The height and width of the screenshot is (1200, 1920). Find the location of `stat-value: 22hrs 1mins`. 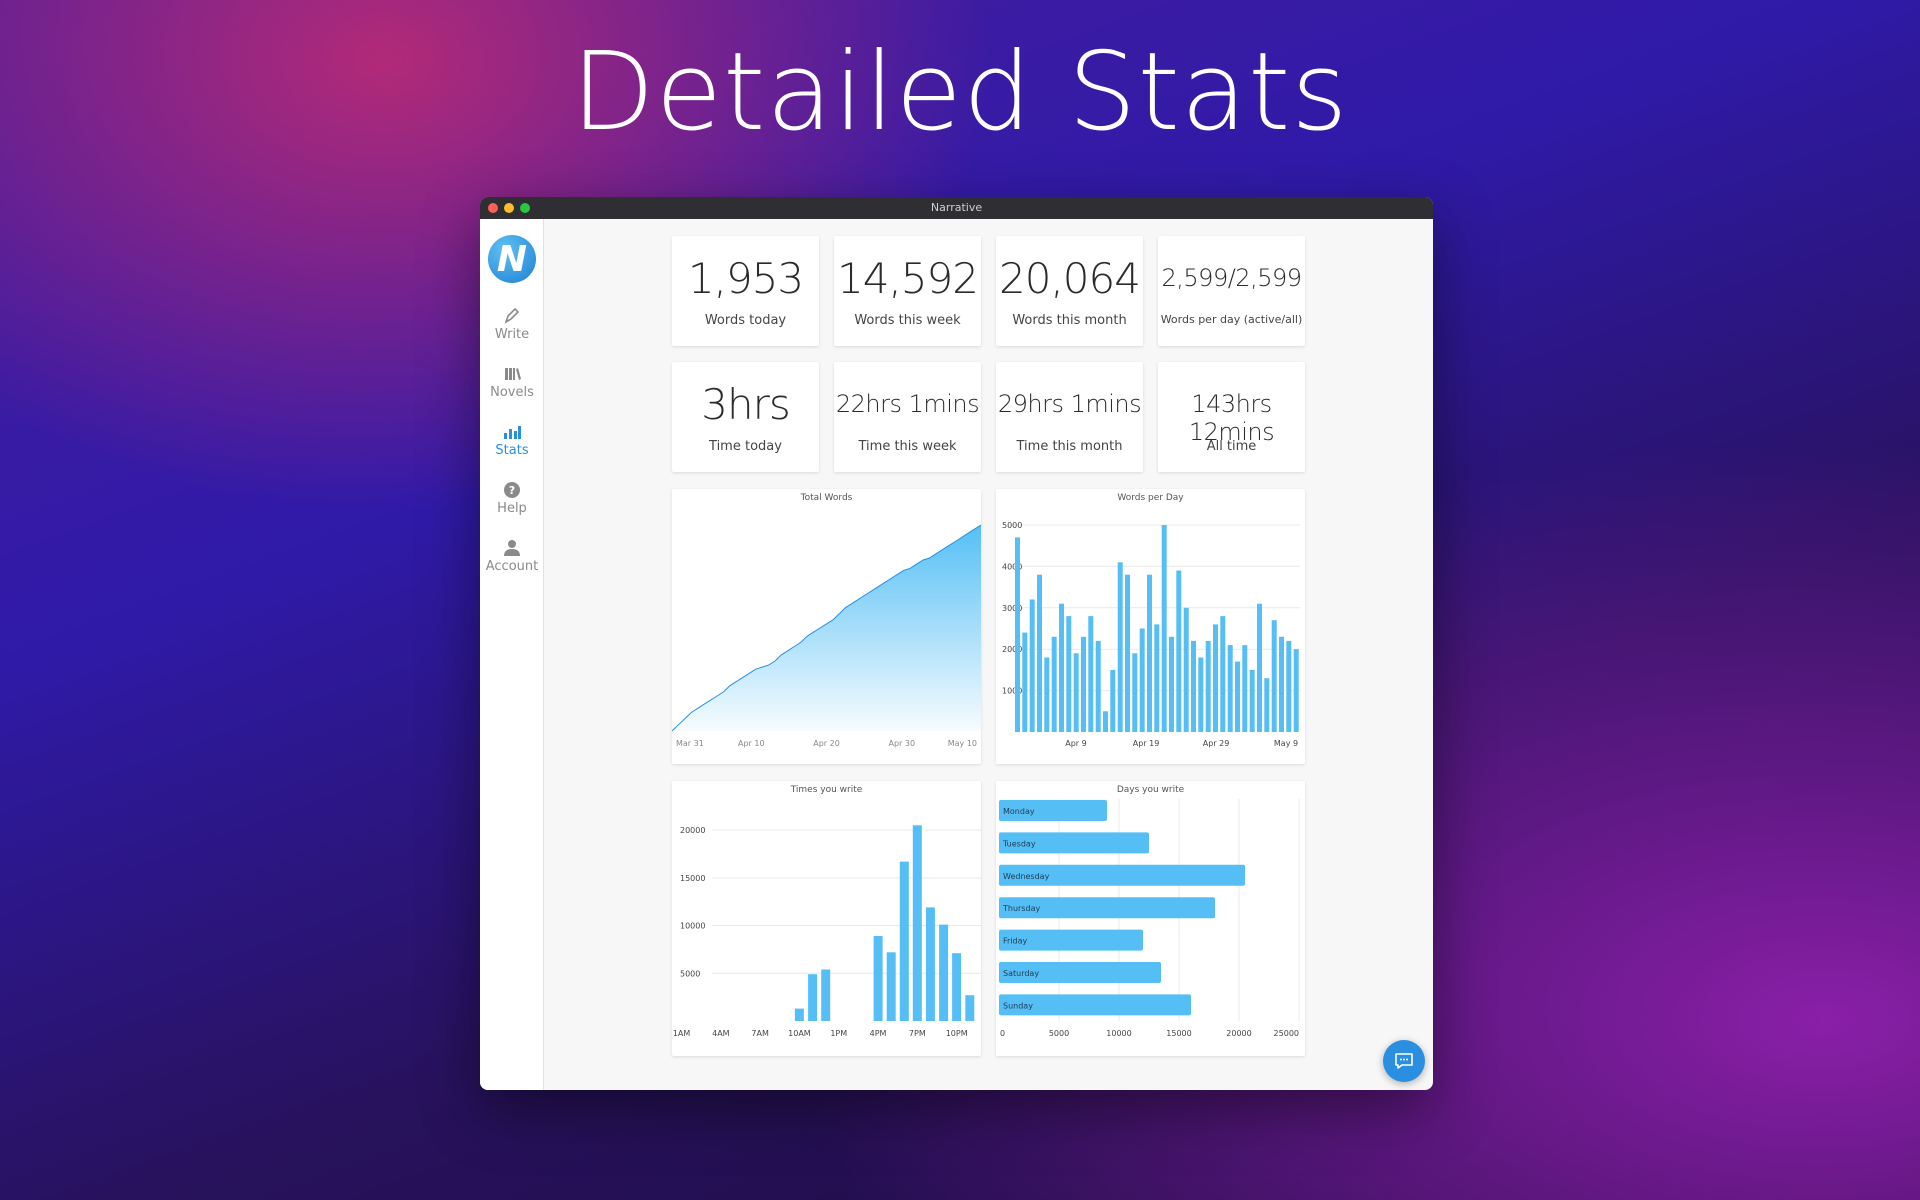

stat-value: 22hrs 1mins is located at coordinates (907, 404).